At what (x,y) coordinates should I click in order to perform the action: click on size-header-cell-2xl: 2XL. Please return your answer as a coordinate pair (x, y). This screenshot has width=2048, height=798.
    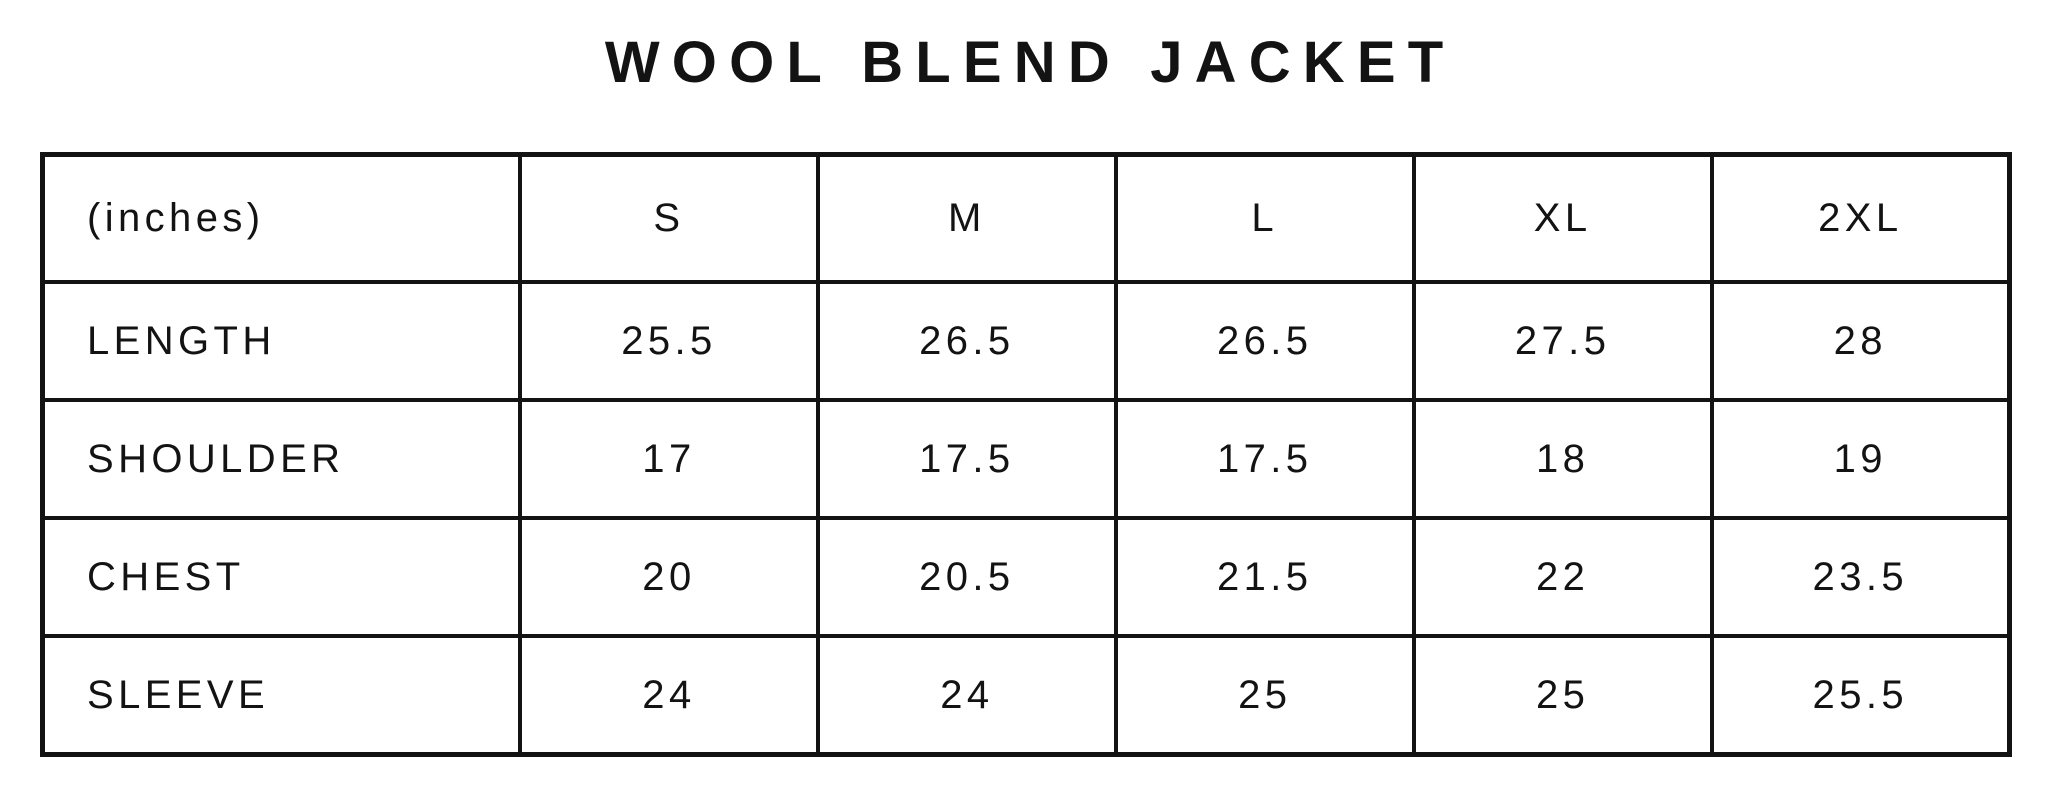
    Looking at the image, I should click on (1860, 218).